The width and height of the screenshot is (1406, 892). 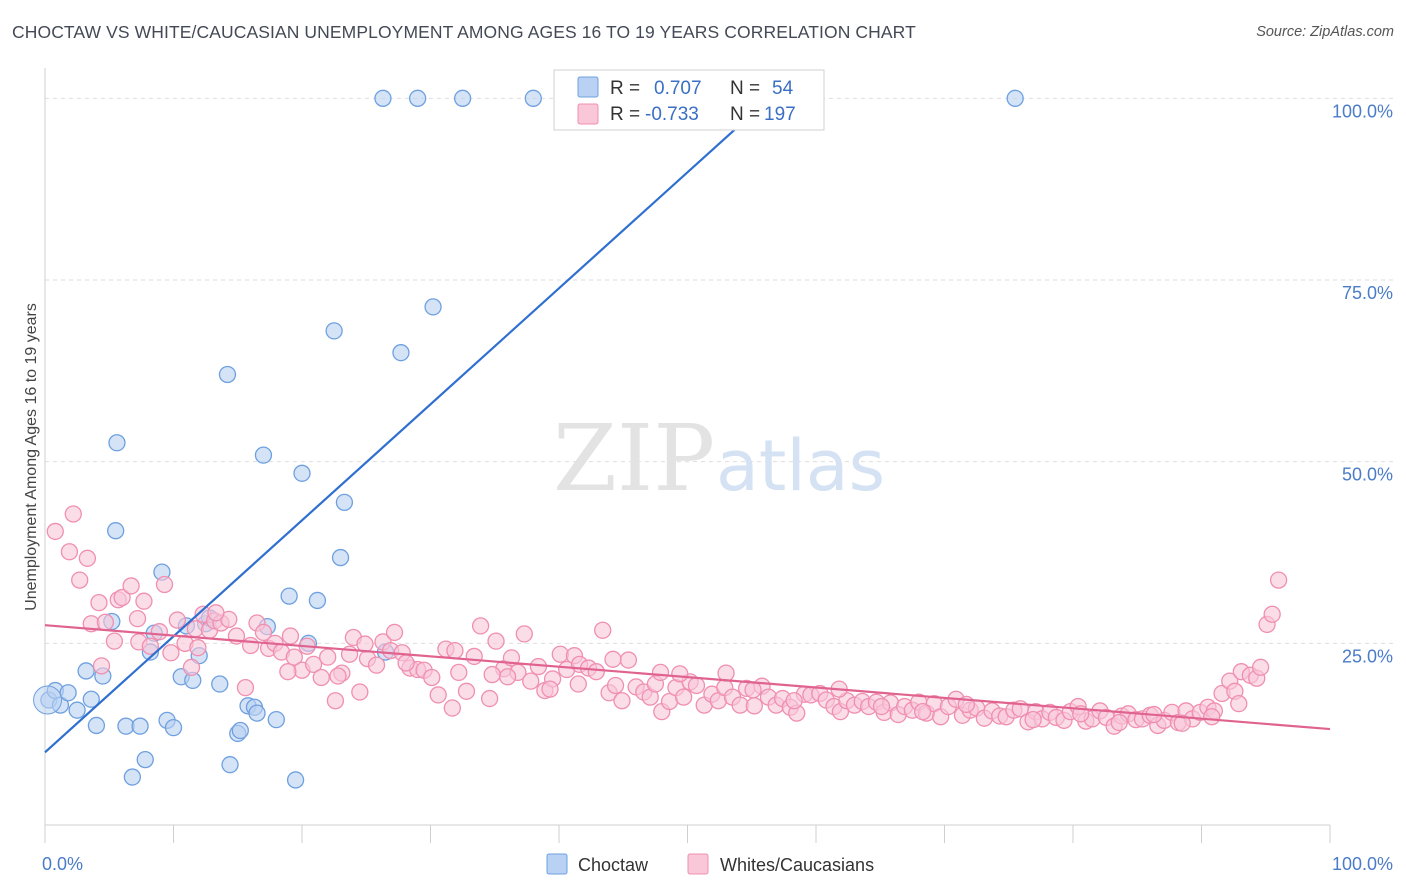 I want to click on legend-n-label-white: N =, so click(x=745, y=114).